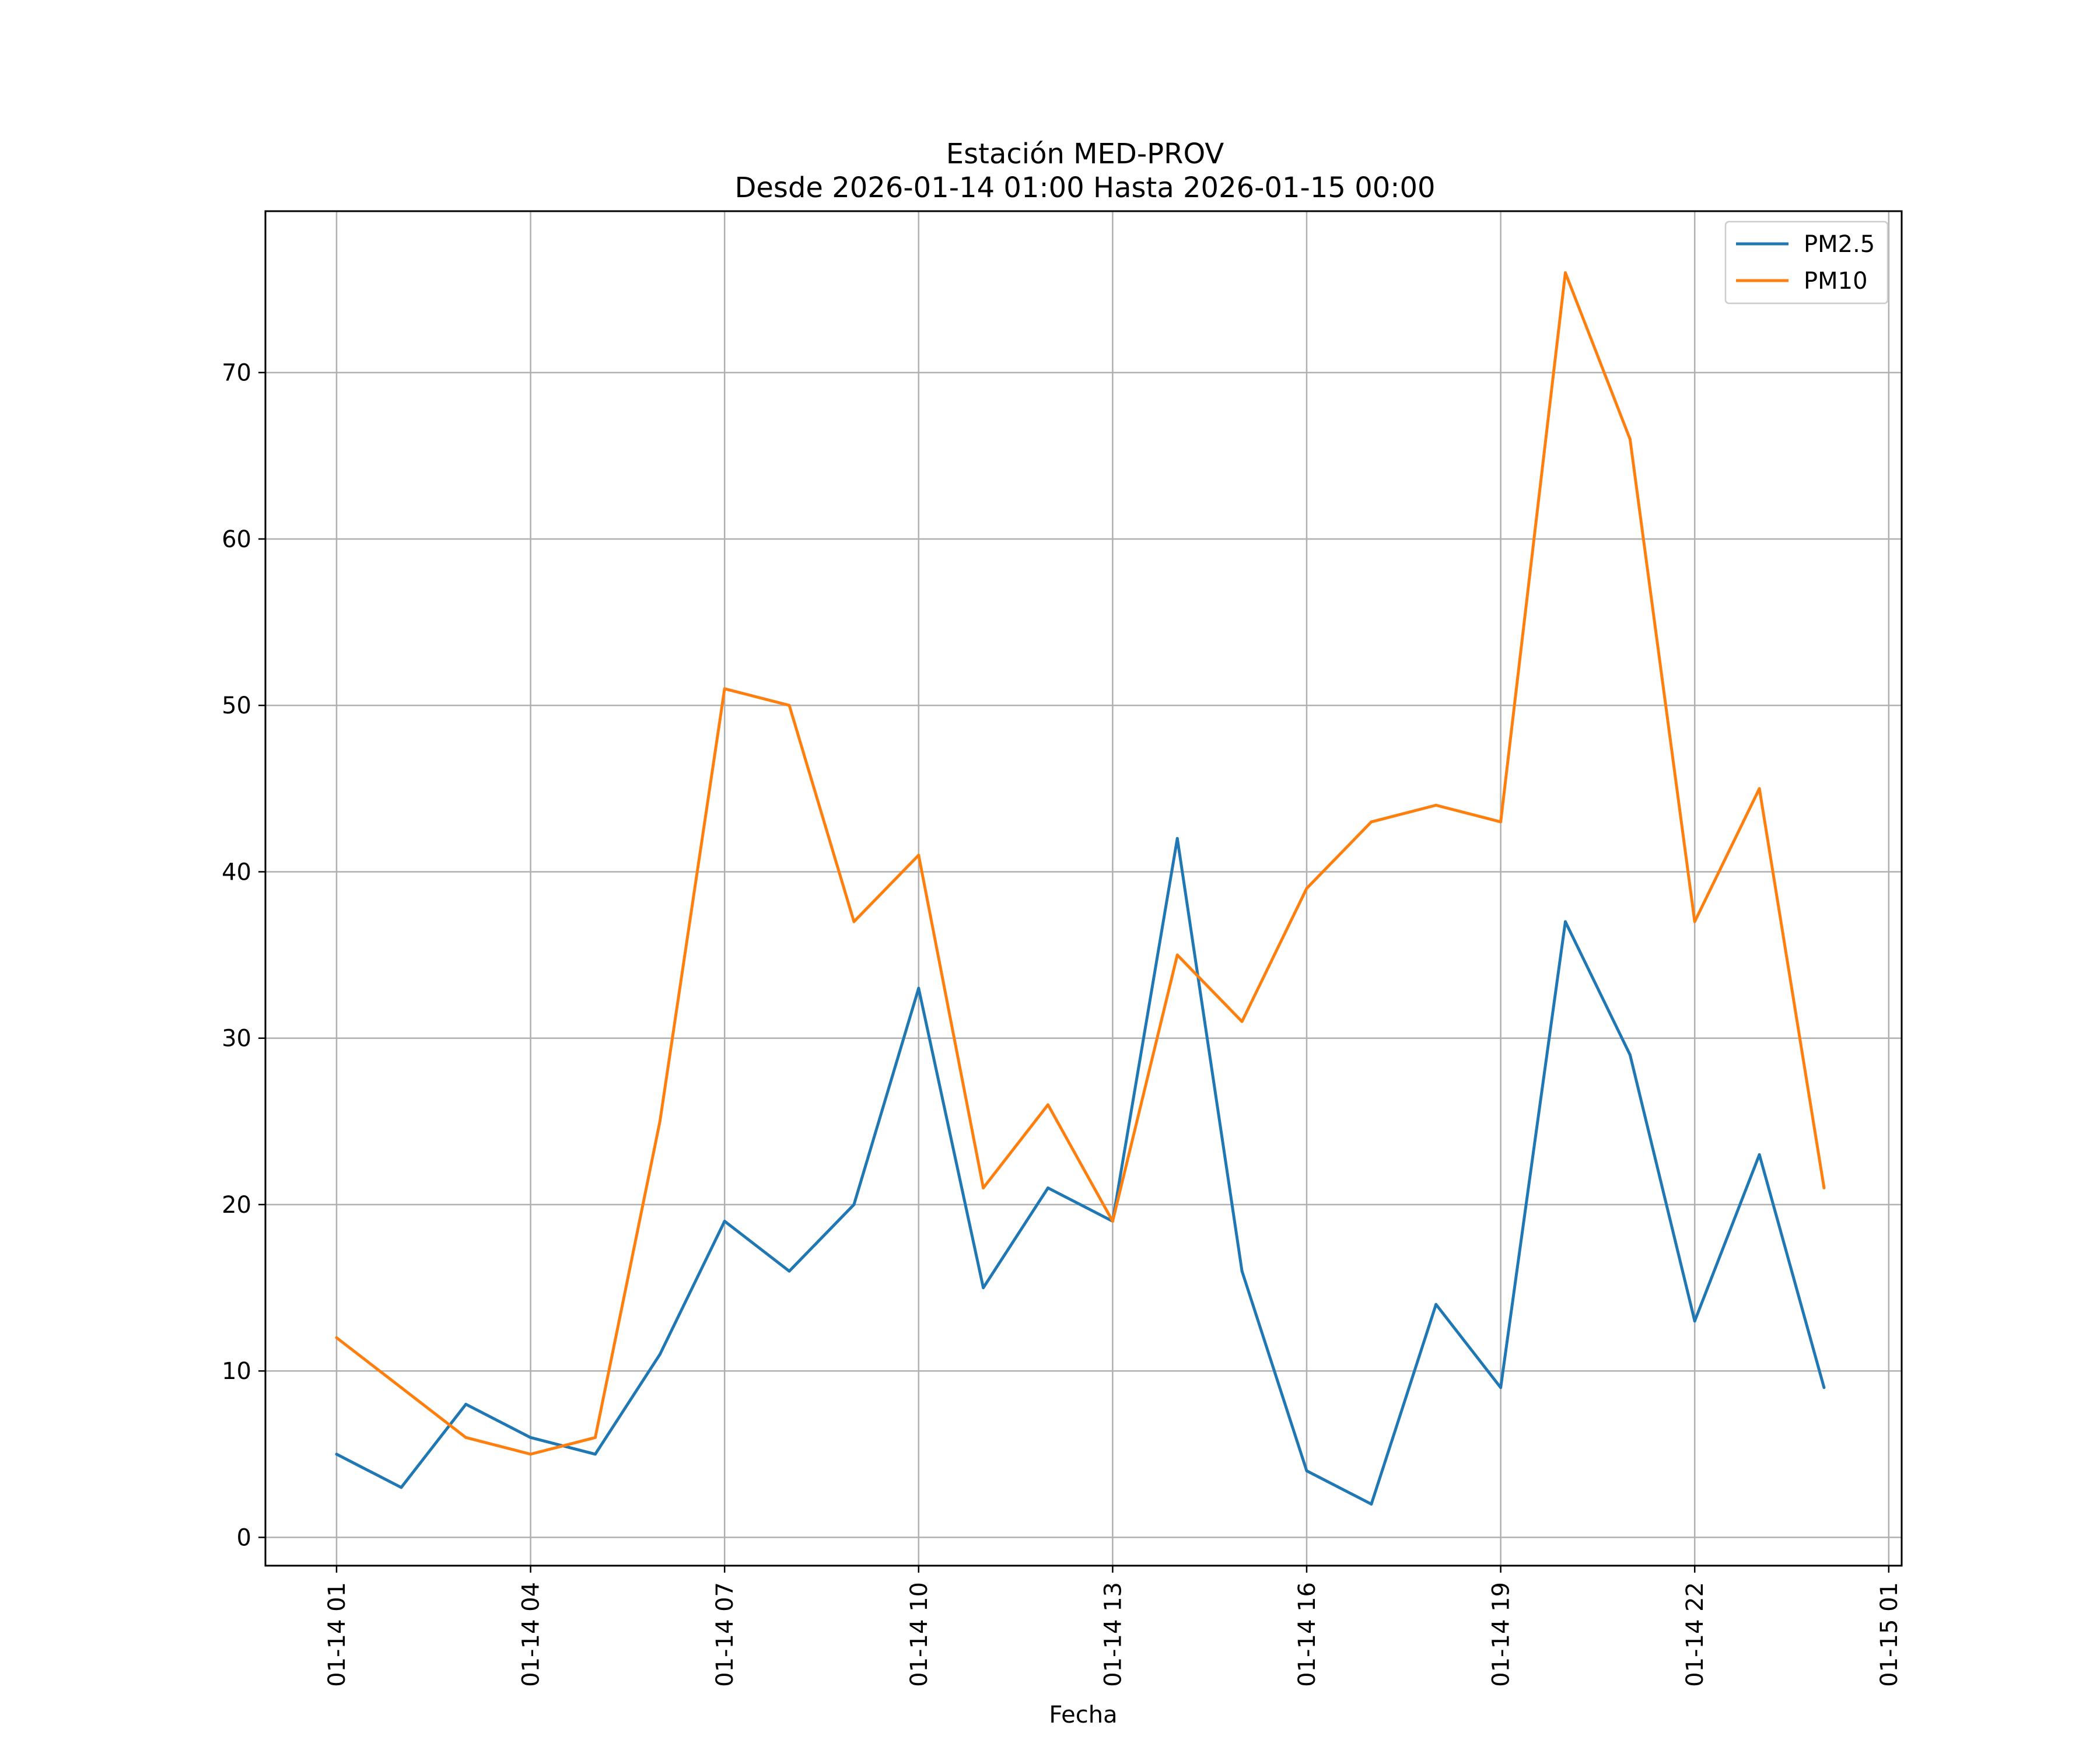  What do you see at coordinates (1307, 1634) in the screenshot?
I see `x-tick-label: 01-14 16` at bounding box center [1307, 1634].